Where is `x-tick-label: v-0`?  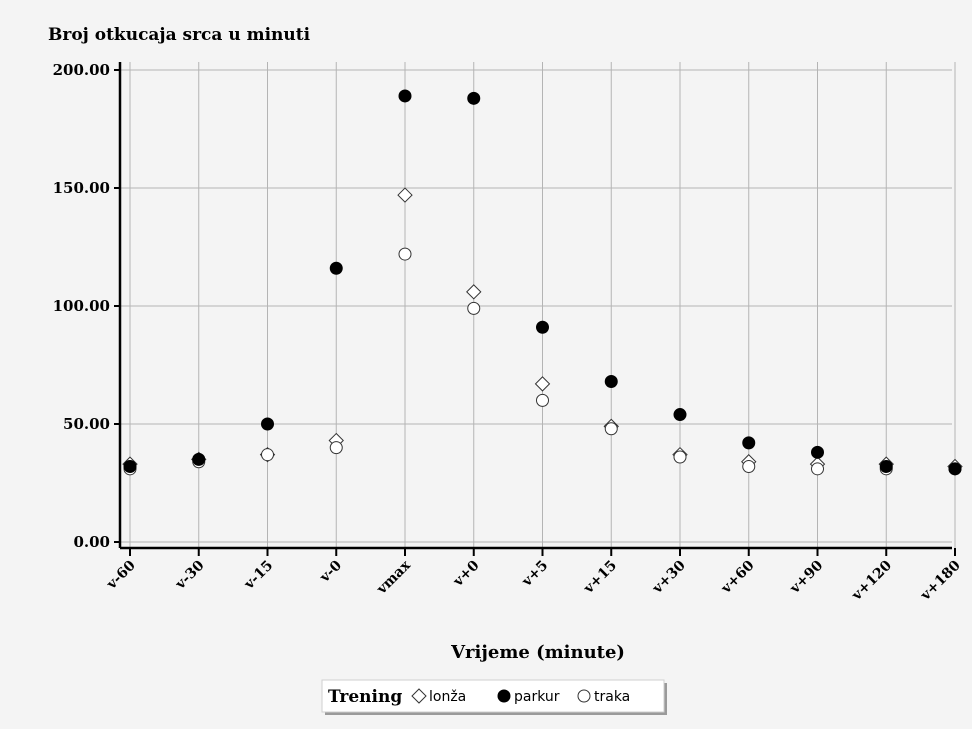
x-tick-label: v-0 is located at coordinates (330, 571).